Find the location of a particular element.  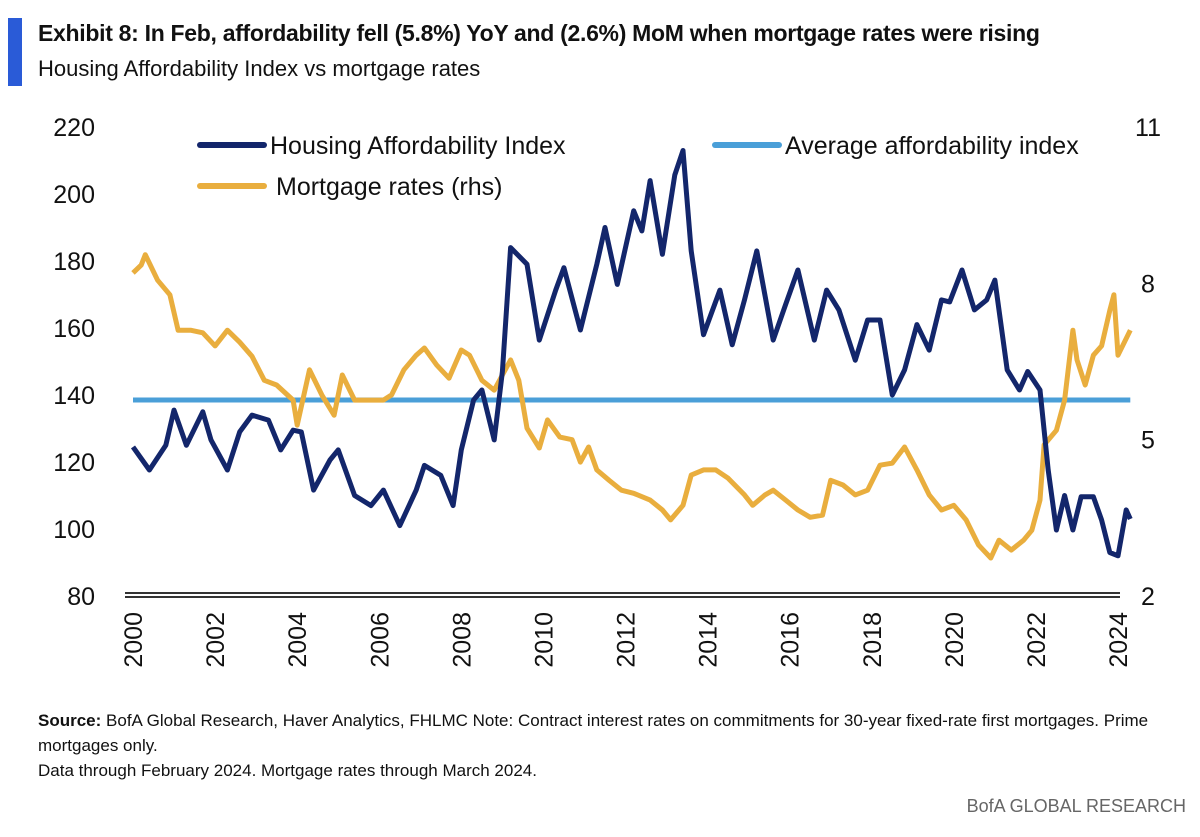

x-tick-label: 2014 is located at coordinates (709, 640).